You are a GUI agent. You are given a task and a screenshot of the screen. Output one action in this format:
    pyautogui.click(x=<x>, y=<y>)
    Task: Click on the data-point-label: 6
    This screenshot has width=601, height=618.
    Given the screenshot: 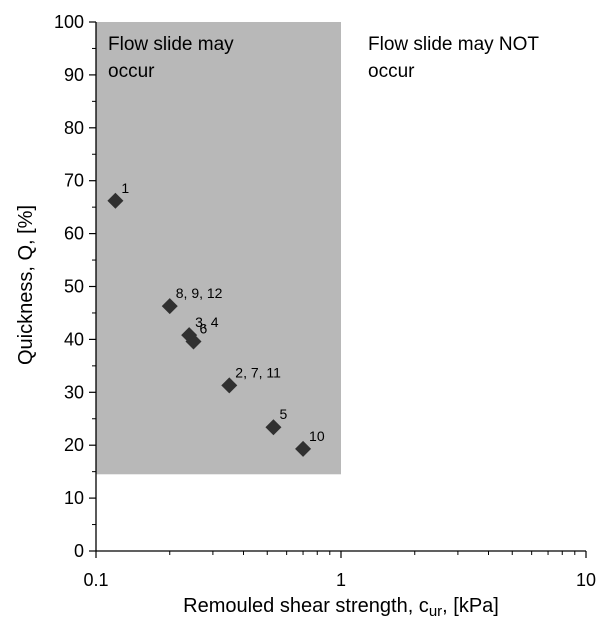 What is the action you would take?
    pyautogui.click(x=203, y=329)
    